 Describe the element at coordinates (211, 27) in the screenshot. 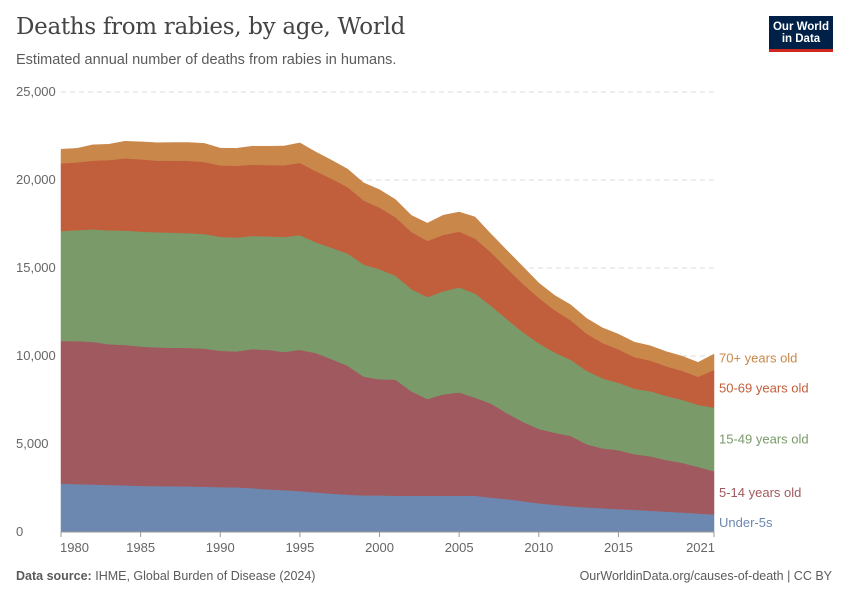

I see `chart-title: Deaths from rabies, by age, World` at that location.